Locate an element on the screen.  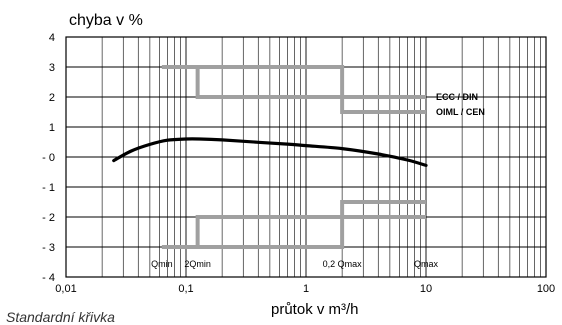
y-axis-label: chyba v % is located at coordinates (106, 20).